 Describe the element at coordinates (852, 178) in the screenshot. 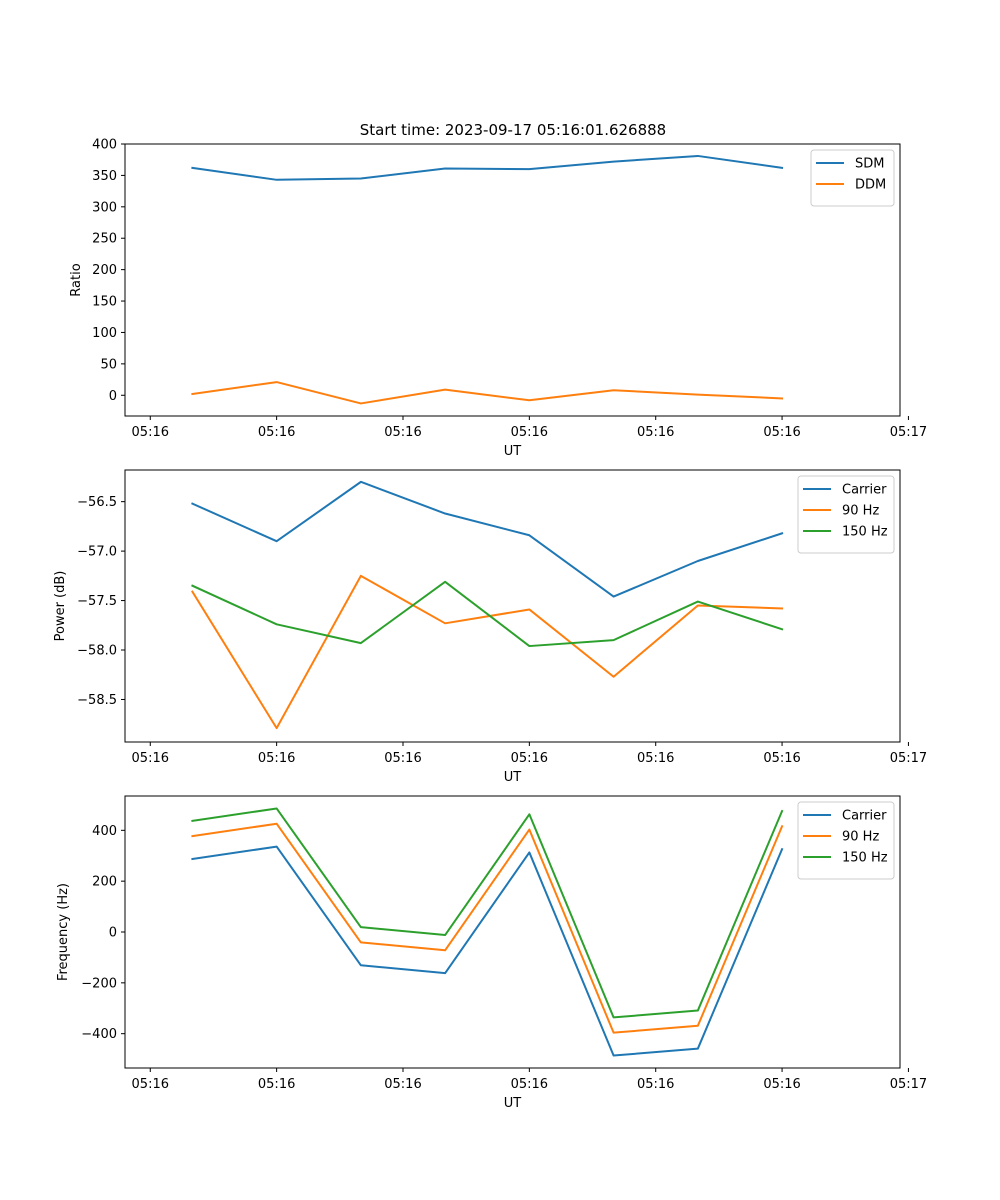

I see `legend: SDM DDM` at that location.